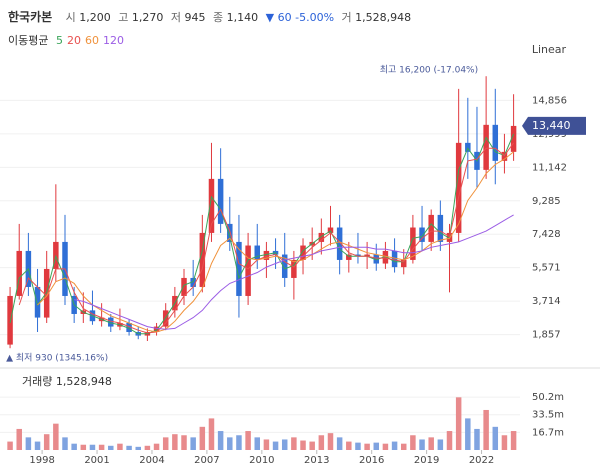  Describe the element at coordinates (67, 381) in the screenshot. I see `volume-title: 거래량 1,528,948` at that location.